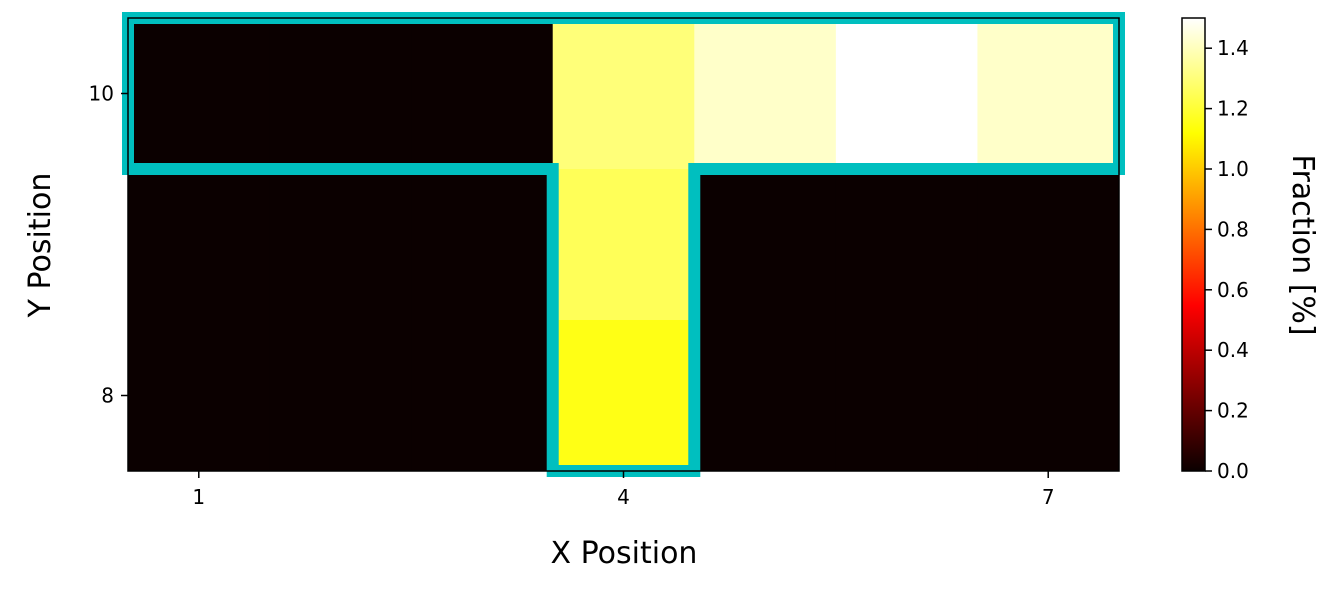 The image size is (1343, 593). I want to click on x-tick-label: 1, so click(198, 497).